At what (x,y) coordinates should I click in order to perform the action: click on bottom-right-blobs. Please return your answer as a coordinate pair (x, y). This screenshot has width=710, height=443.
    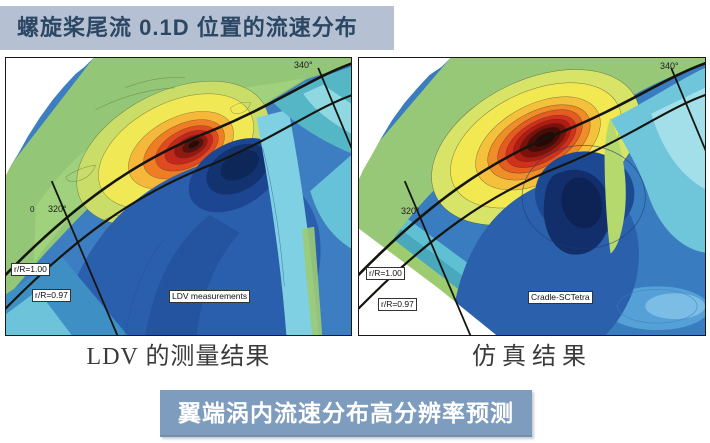
    Looking at the image, I should click on (655, 308).